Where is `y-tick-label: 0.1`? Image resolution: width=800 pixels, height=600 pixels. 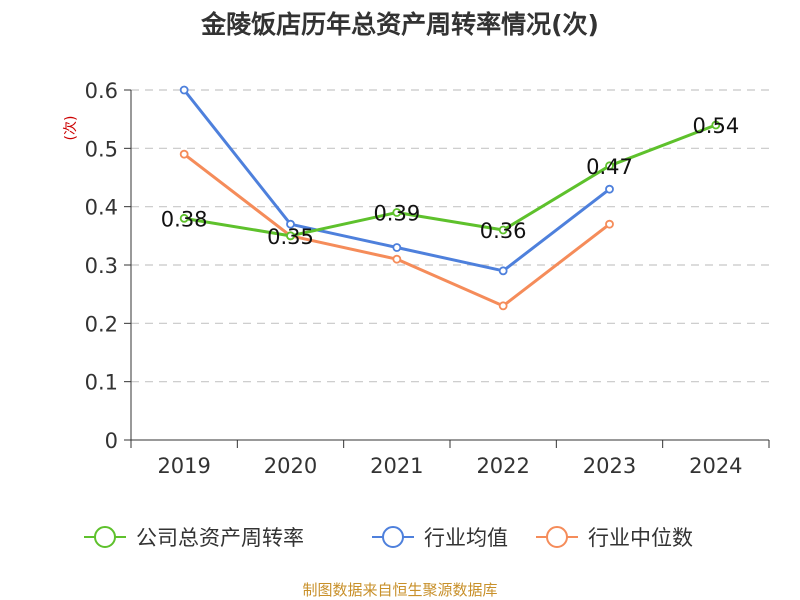
y-tick-label: 0.1 is located at coordinates (101, 383).